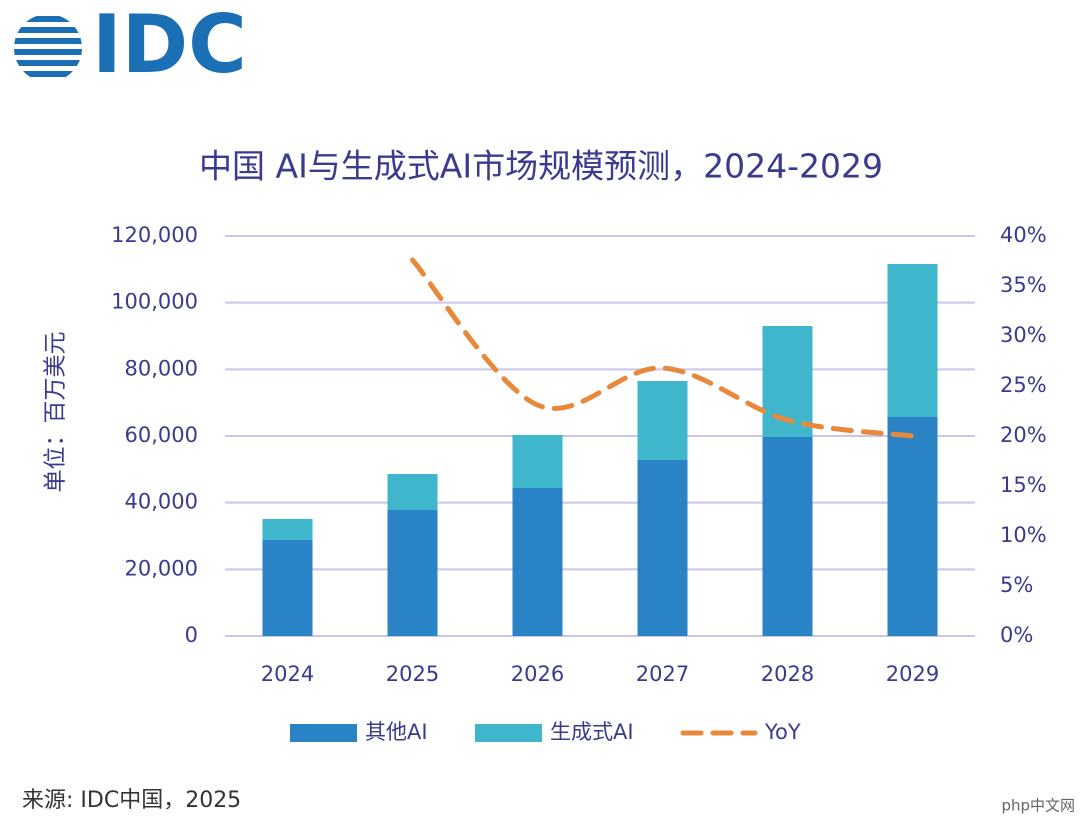 The image size is (1083, 819). What do you see at coordinates (592, 732) in the screenshot?
I see `legend-label: 生成式AI` at bounding box center [592, 732].